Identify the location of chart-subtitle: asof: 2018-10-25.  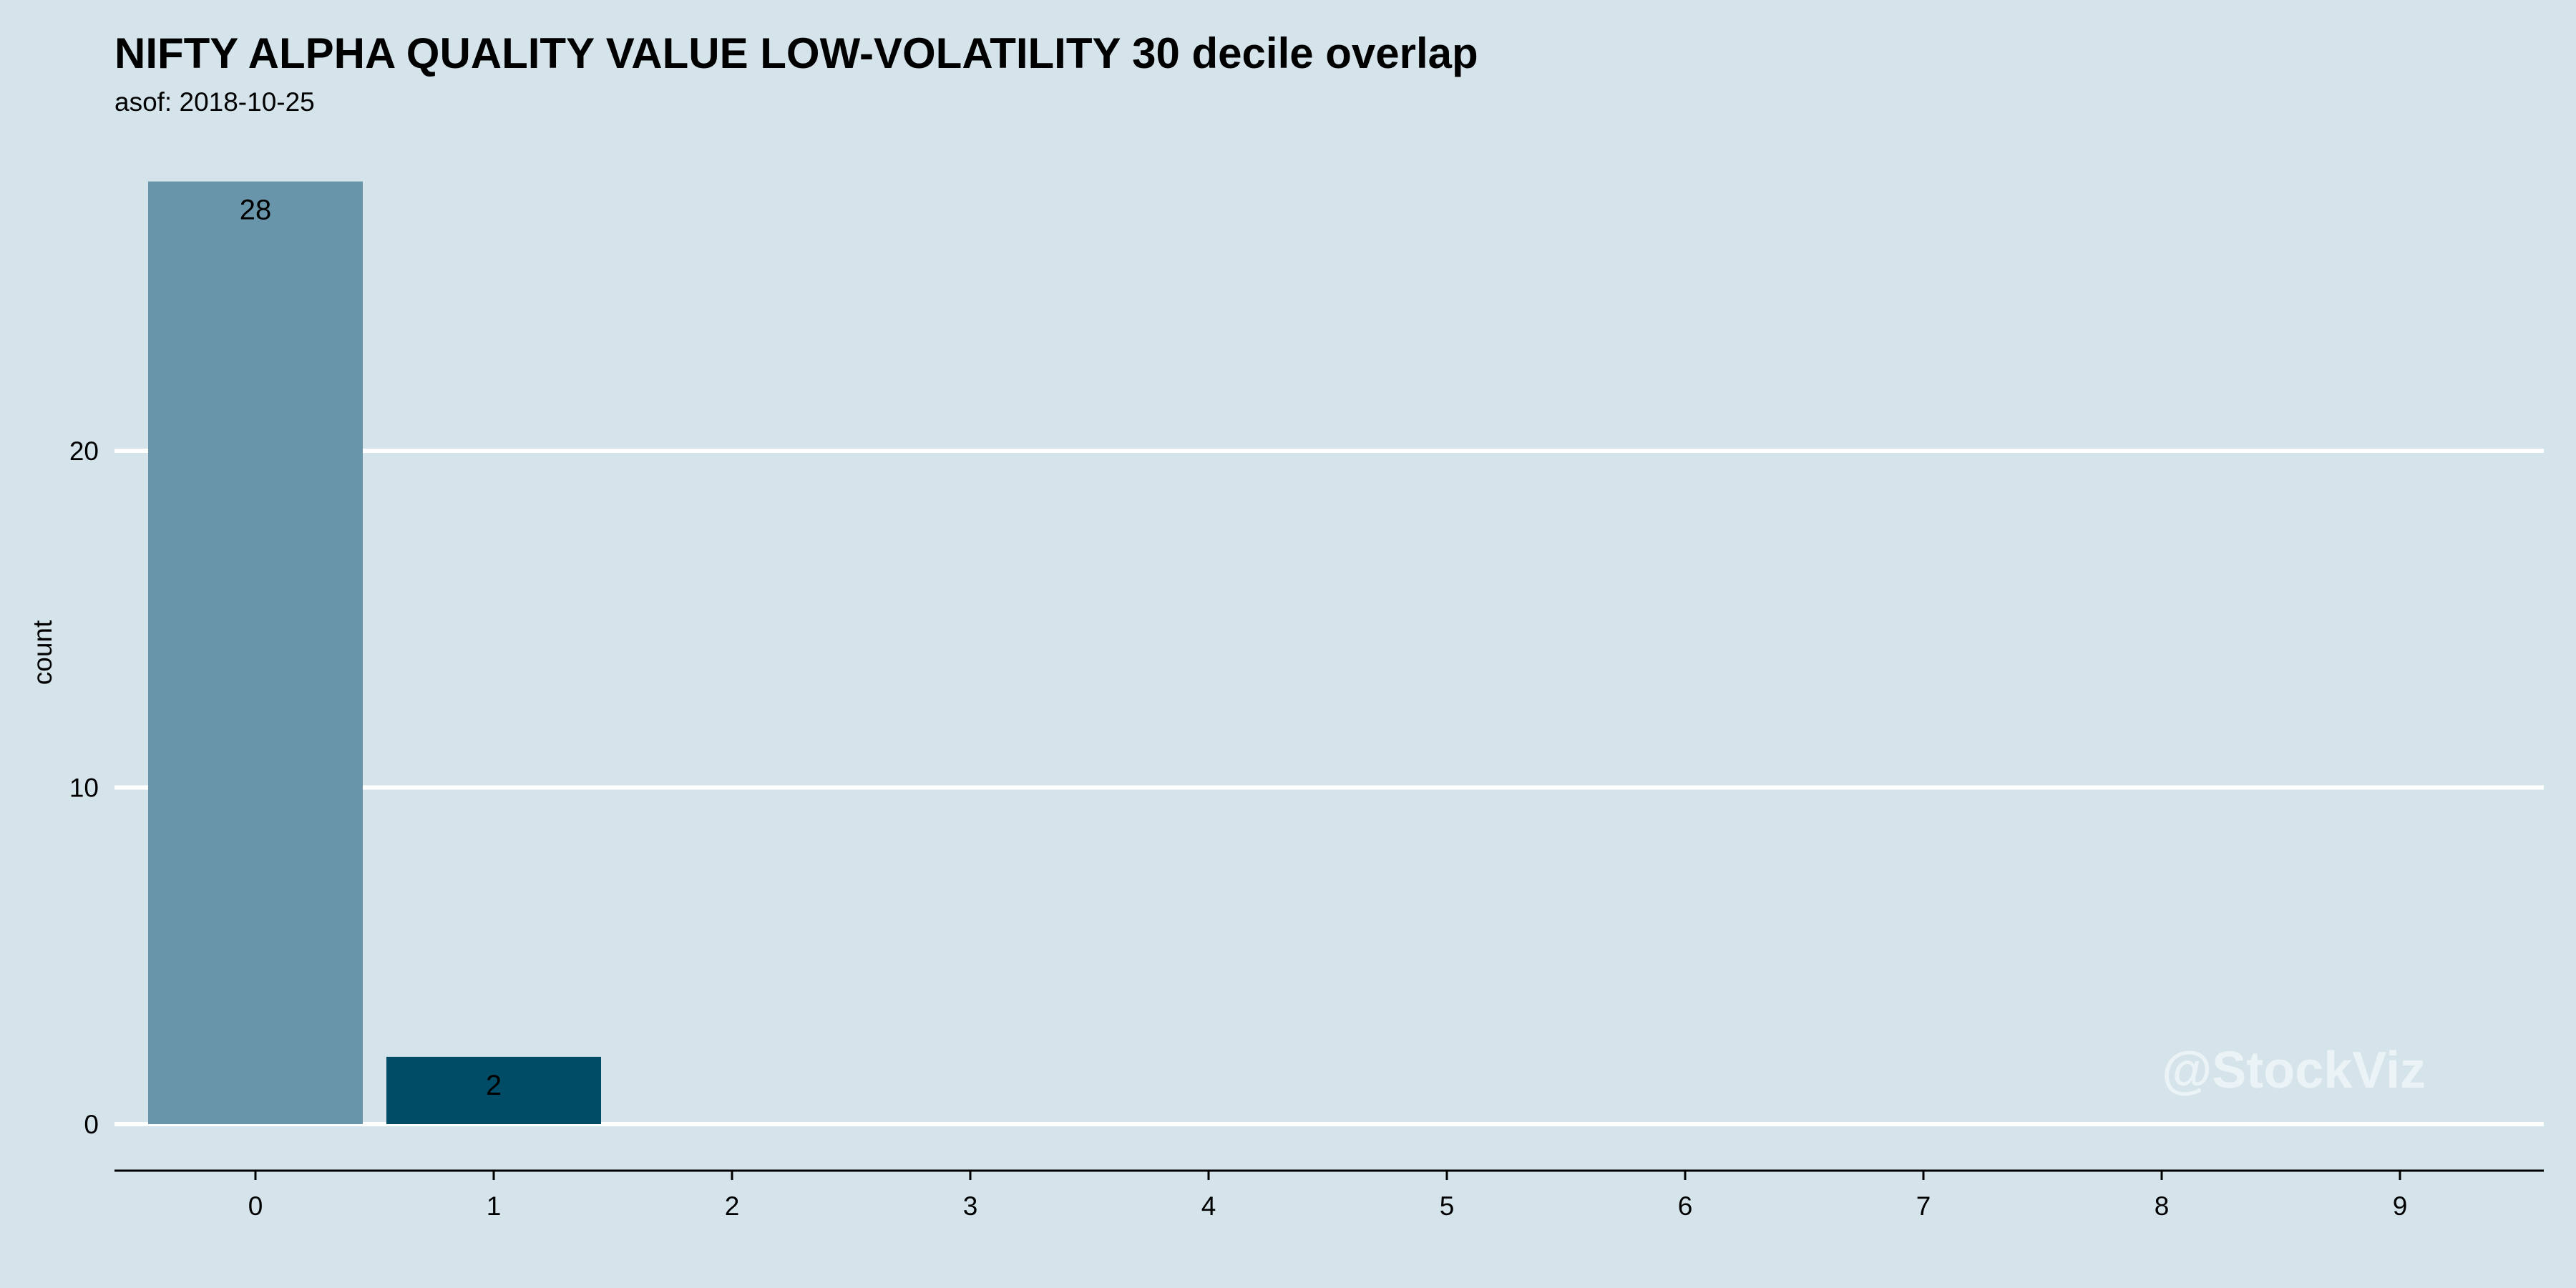
(214, 102).